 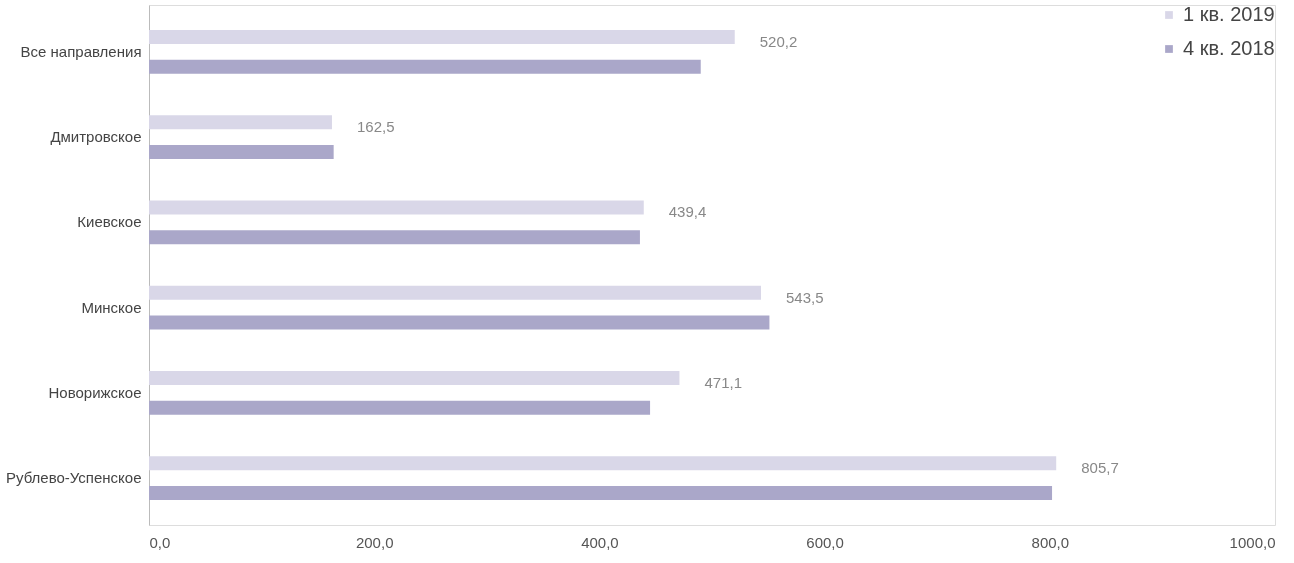 I want to click on legend-label: 1 кв. 2019, so click(x=1229, y=14).